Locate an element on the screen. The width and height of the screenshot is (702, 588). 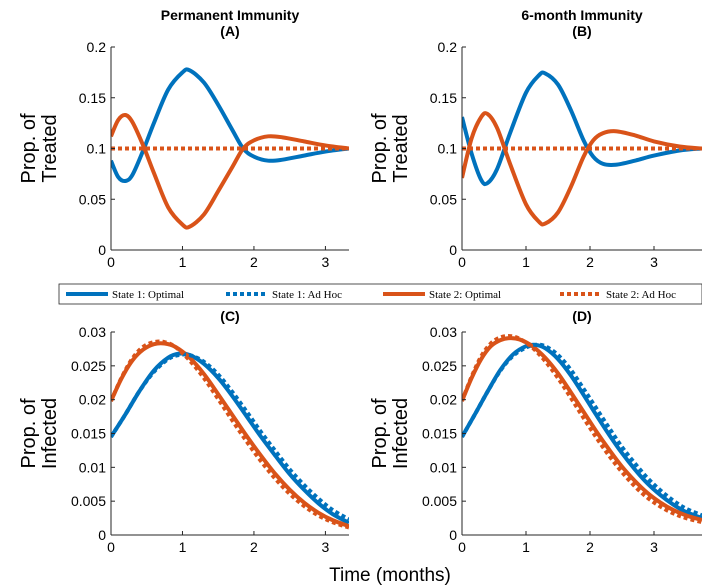
legend-label: State 1: Optimal is located at coordinates (148, 295).